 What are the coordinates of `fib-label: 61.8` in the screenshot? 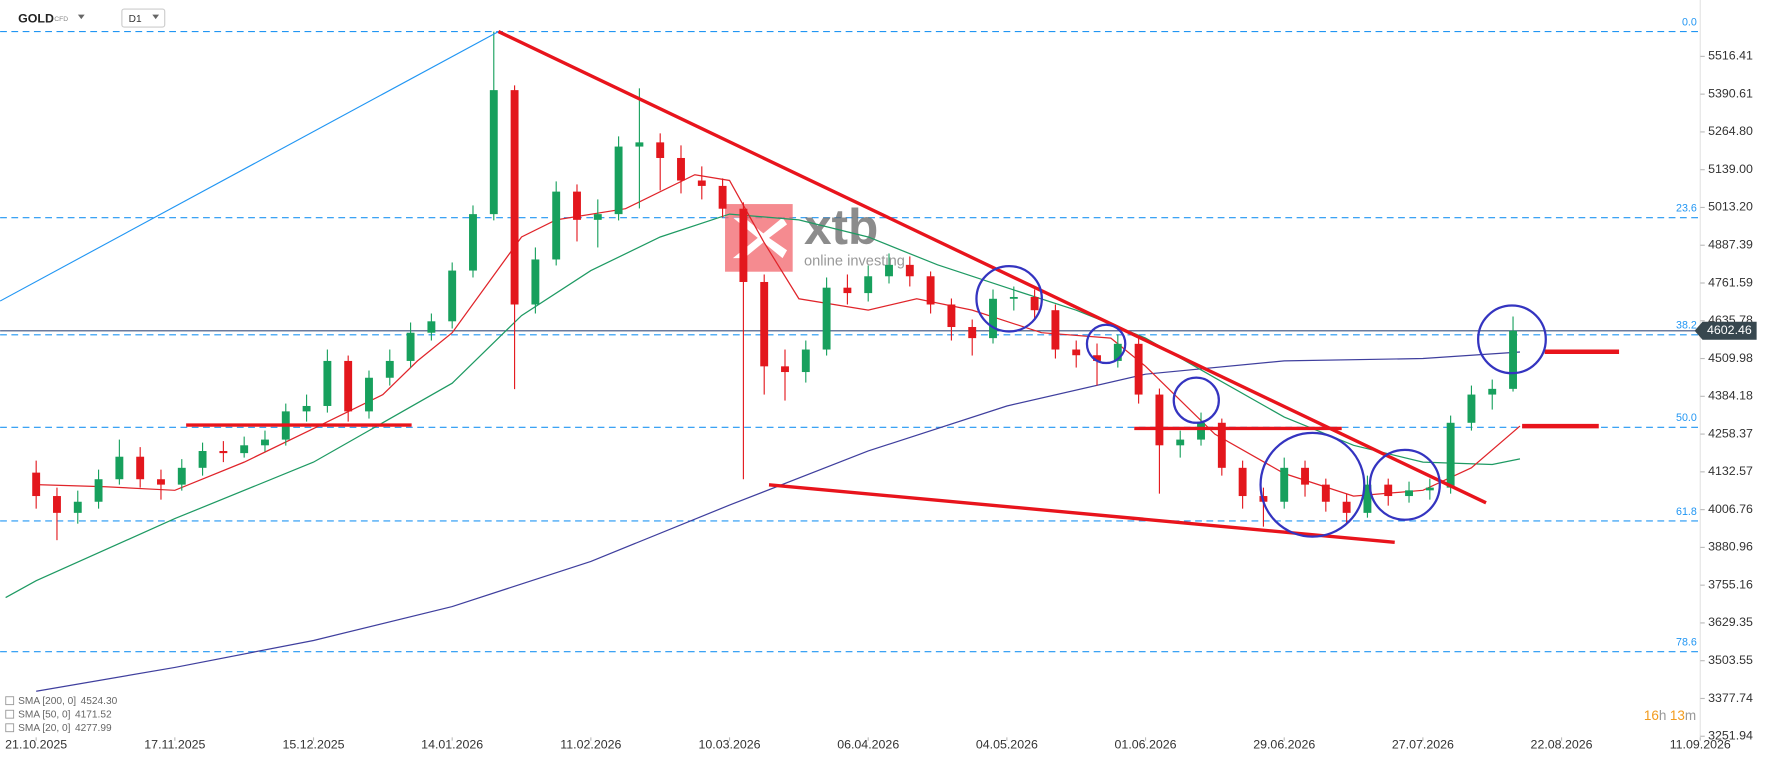 It's located at (1686, 512).